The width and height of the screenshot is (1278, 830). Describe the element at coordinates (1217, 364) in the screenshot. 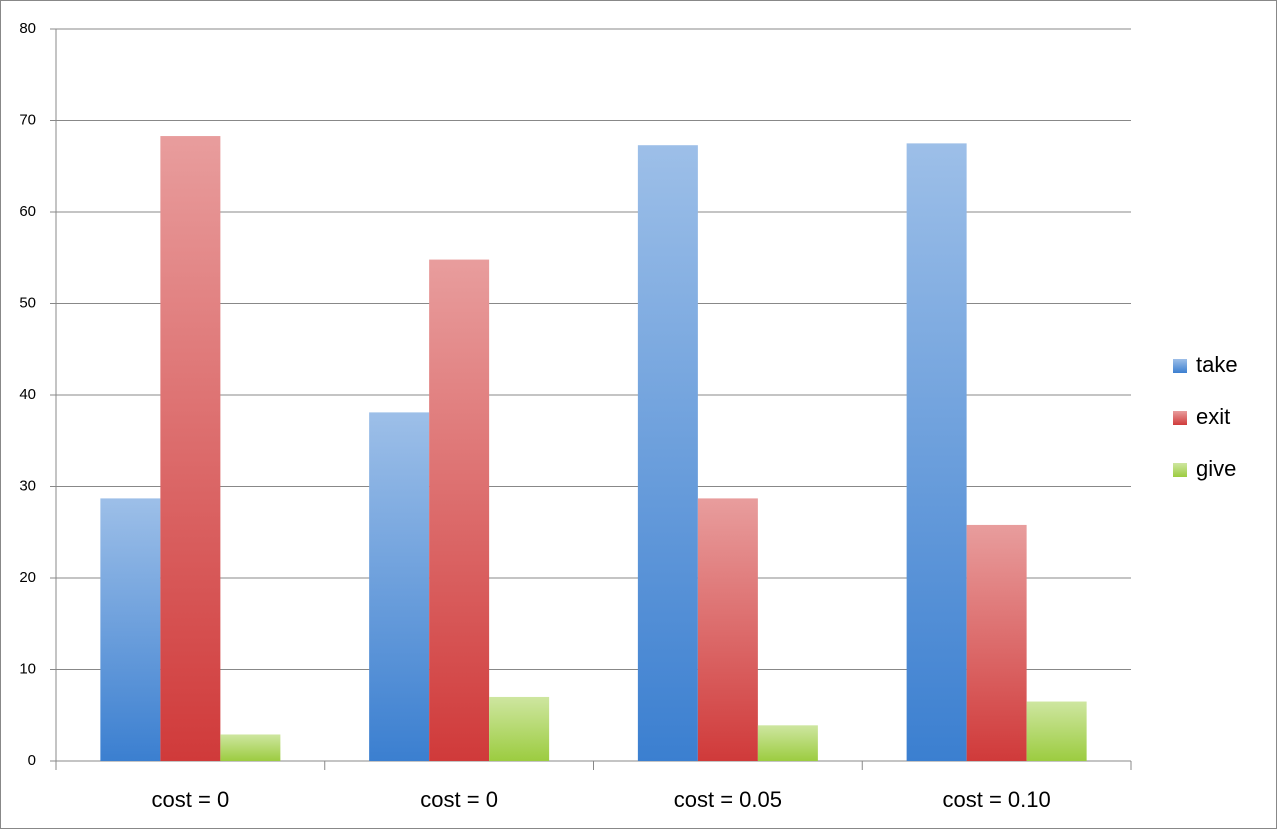

I see `legend-label: take` at that location.